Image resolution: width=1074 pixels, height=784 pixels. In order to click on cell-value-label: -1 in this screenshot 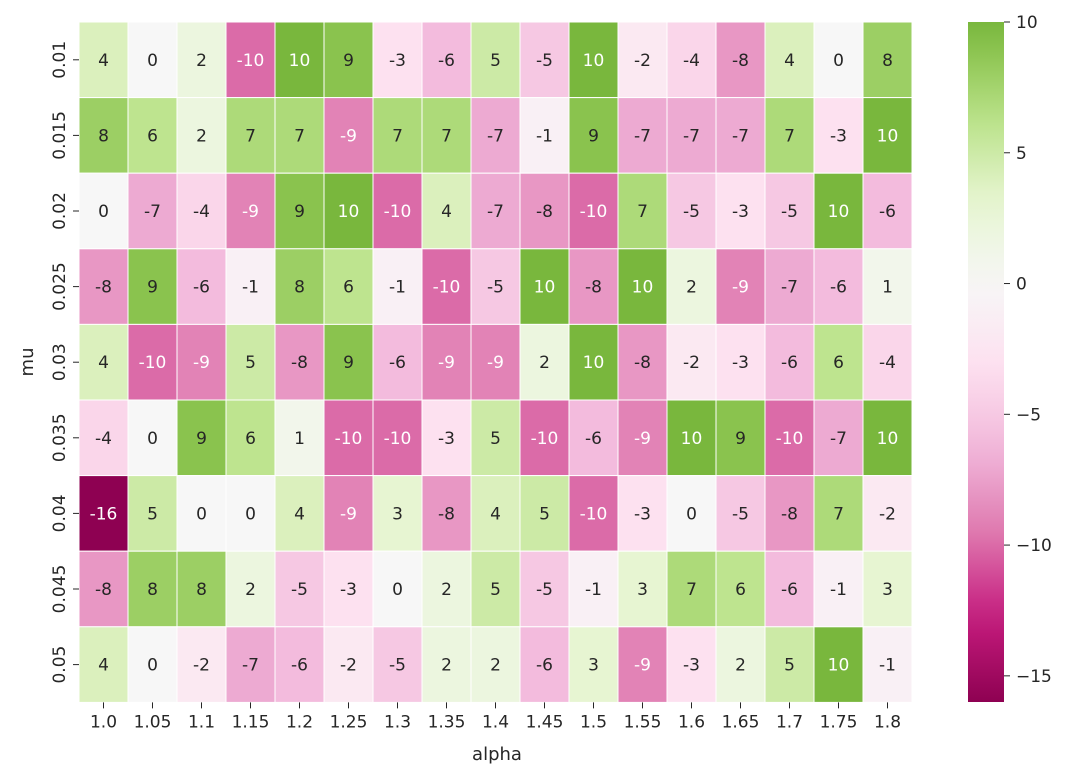, I will do `click(544, 136)`.